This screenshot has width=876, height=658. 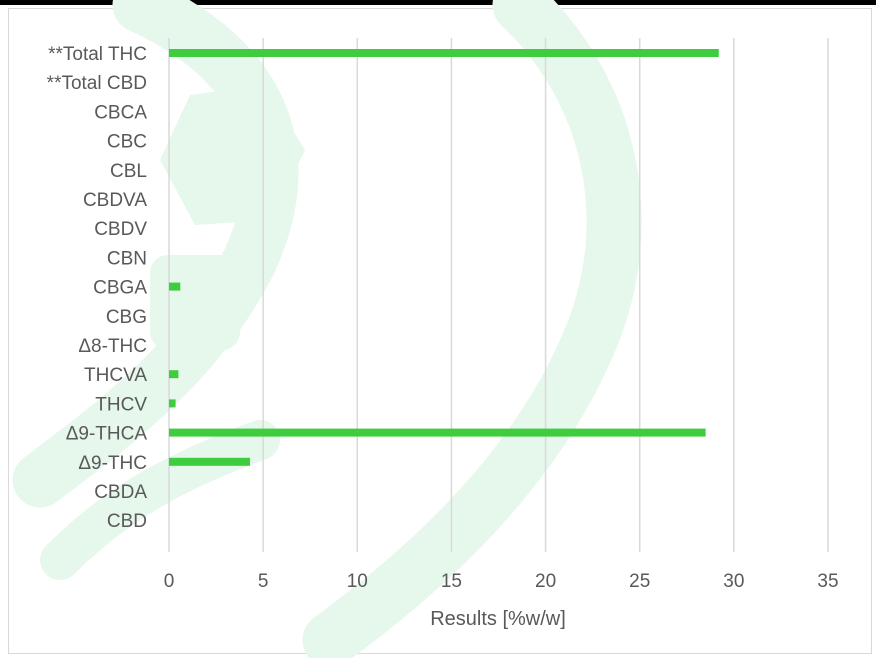 What do you see at coordinates (127, 258) in the screenshot?
I see `category-label-cbn: CBN` at bounding box center [127, 258].